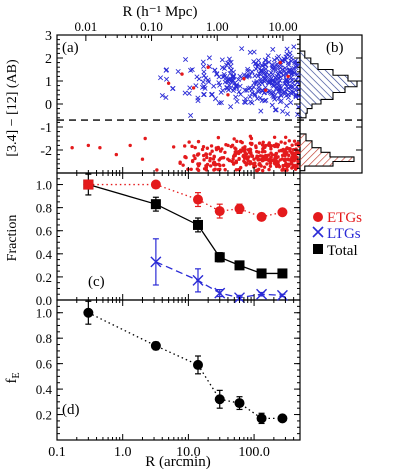 The width and height of the screenshot is (400, 473). I want to click on top-x-axis-label: R (h⁻¹ Mpc), so click(160, 12).